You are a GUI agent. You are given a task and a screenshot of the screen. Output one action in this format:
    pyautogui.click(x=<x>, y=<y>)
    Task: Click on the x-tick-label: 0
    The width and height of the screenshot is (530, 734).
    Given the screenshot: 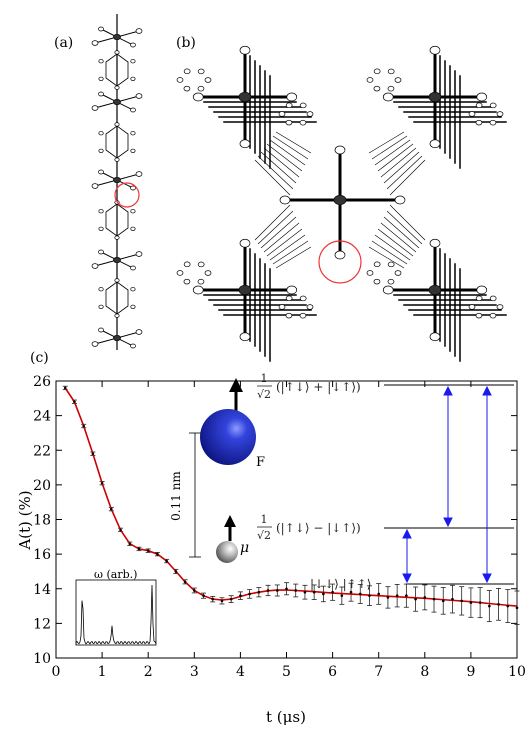 What is the action you would take?
    pyautogui.click(x=56, y=672)
    